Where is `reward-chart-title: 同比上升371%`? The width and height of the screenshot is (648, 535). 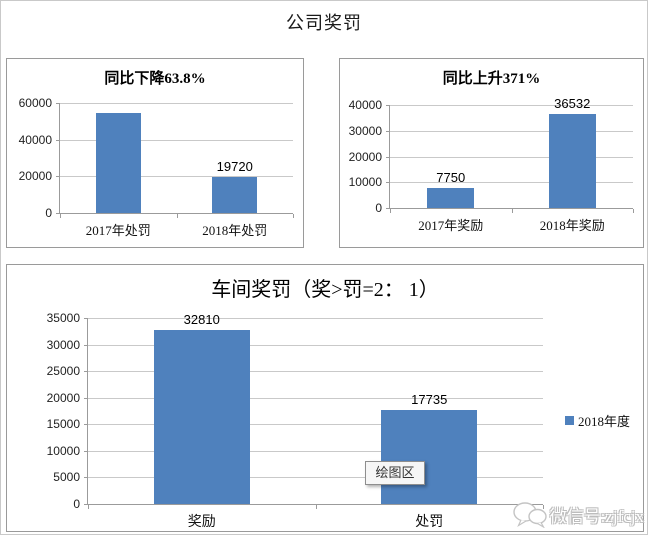
reward-chart-title: 同比上升371% is located at coordinates (491, 79).